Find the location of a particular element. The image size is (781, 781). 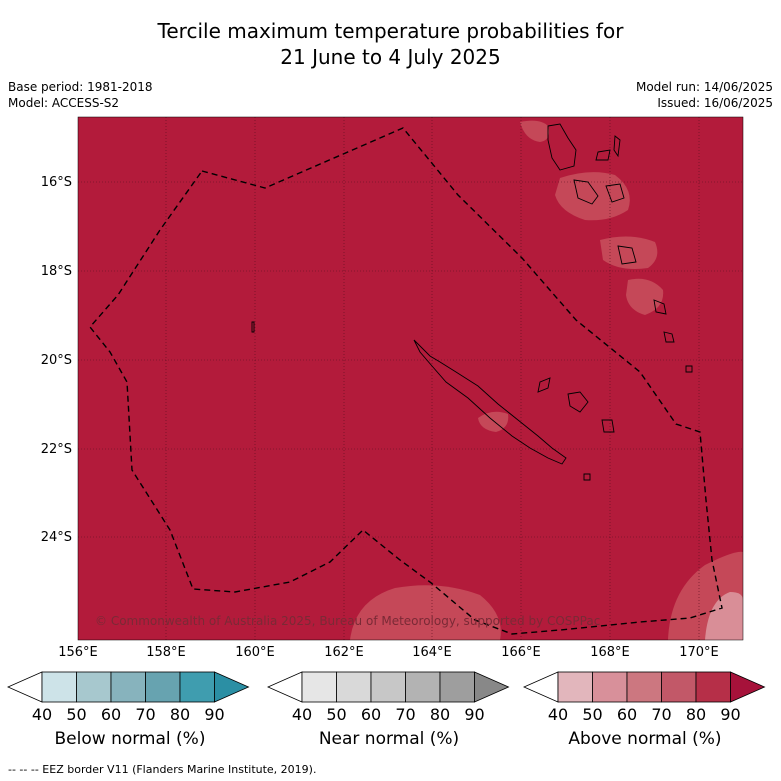

title-line-2: 21 June to 4 July 2025 is located at coordinates (390, 57).